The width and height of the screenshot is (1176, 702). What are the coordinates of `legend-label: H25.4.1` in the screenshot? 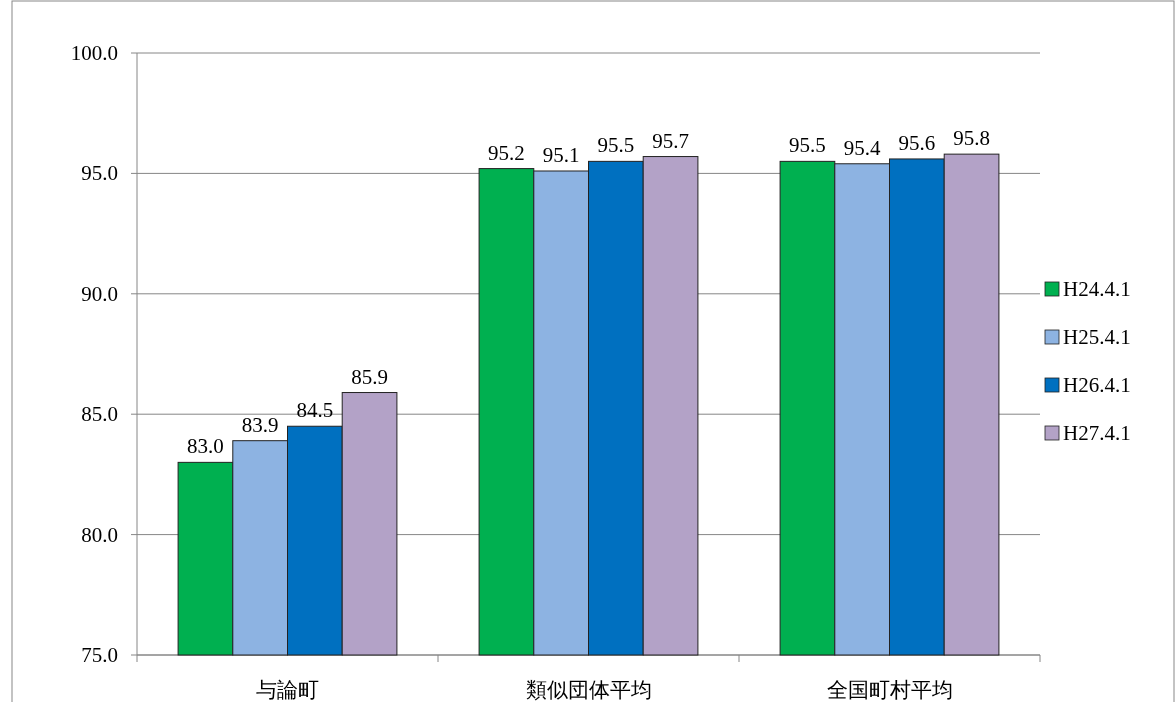 It's located at (1097, 337).